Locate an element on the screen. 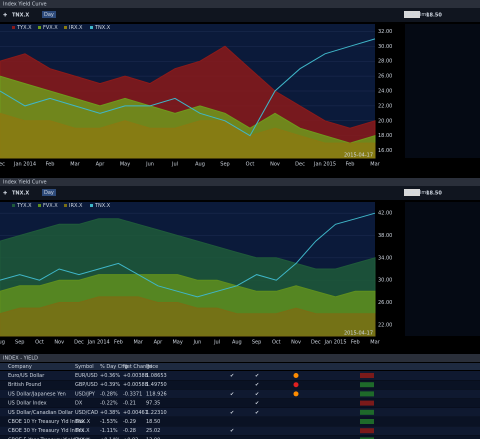 The image size is (480, 439). table-cell: DX is located at coordinates (79, 404).